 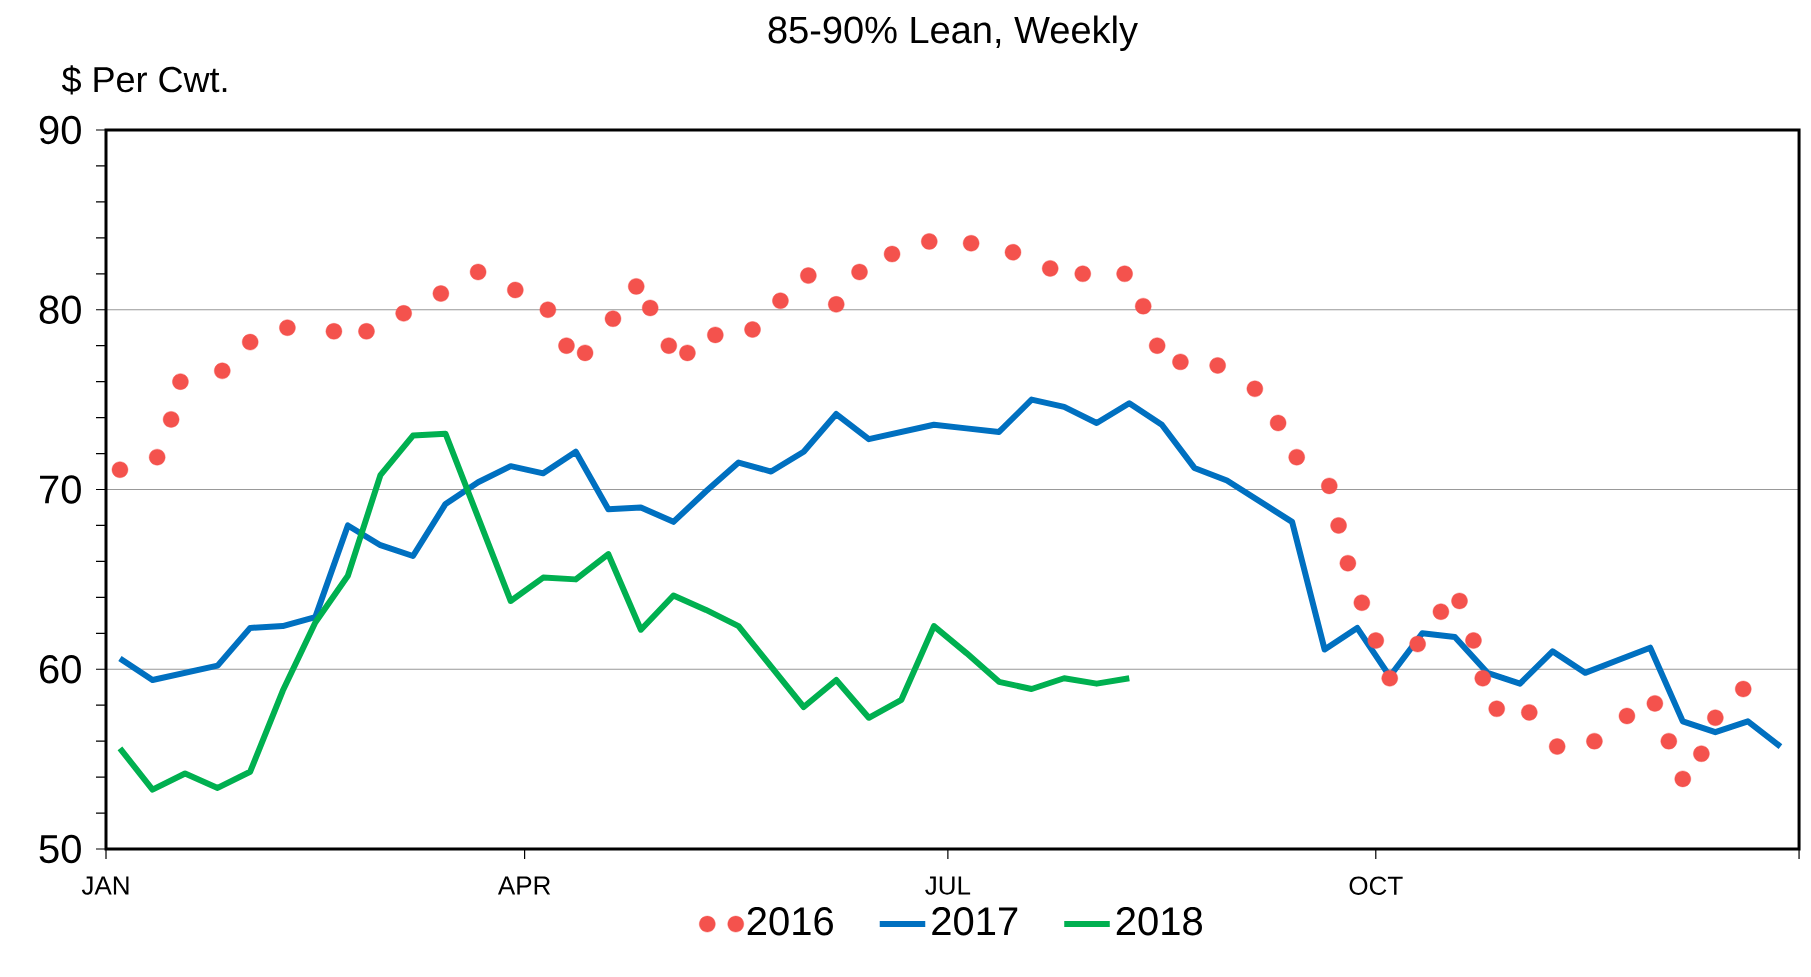 I want to click on legend-label: 2018, so click(x=1159, y=921).